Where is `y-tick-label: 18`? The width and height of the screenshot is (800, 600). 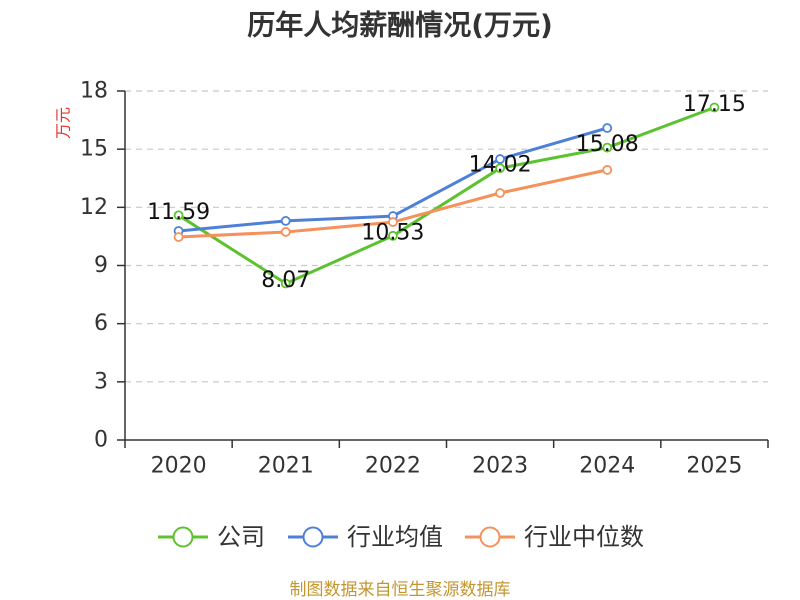 y-tick-label: 18 is located at coordinates (94, 91).